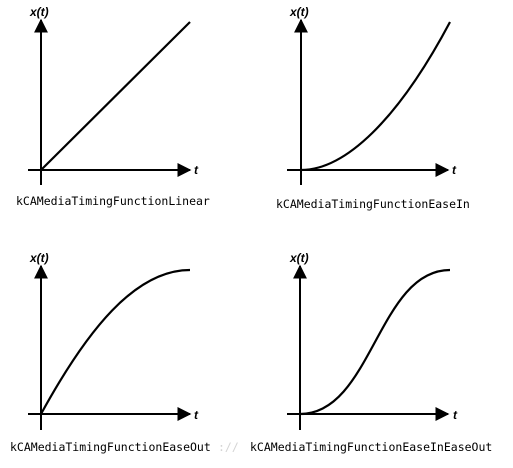  What do you see at coordinates (228, 447) in the screenshot?
I see `watermark: ://` at bounding box center [228, 447].